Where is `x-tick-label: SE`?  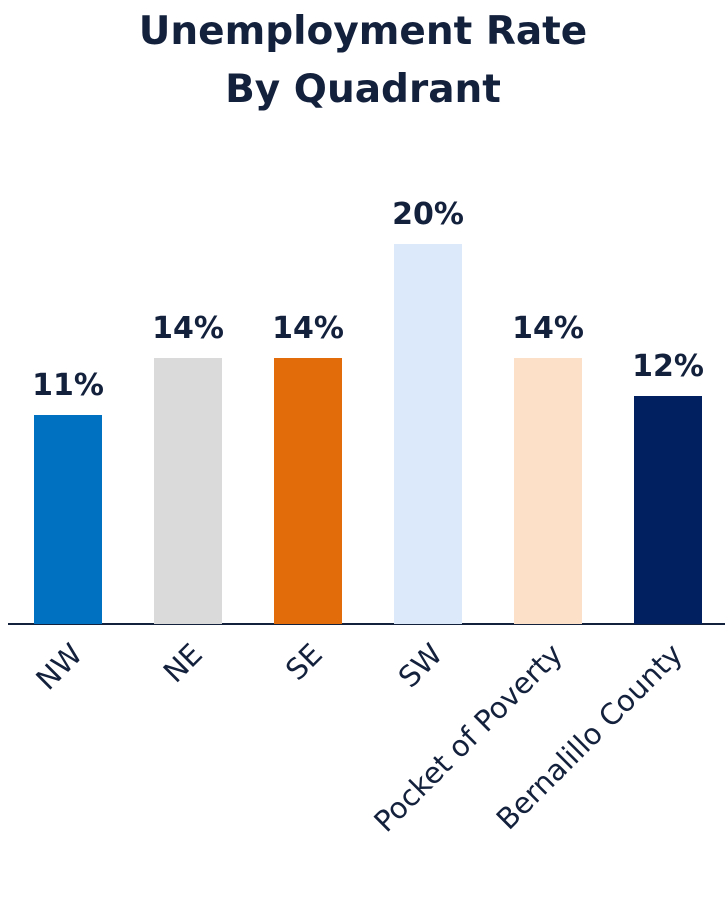 x-tick-label: SE is located at coordinates (304, 662).